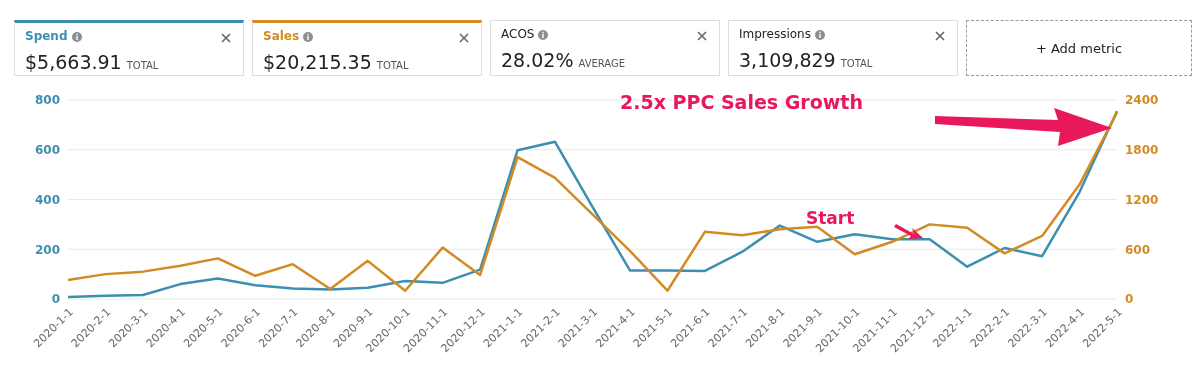  I want to click on y-tick-label: 200, so click(47, 249).